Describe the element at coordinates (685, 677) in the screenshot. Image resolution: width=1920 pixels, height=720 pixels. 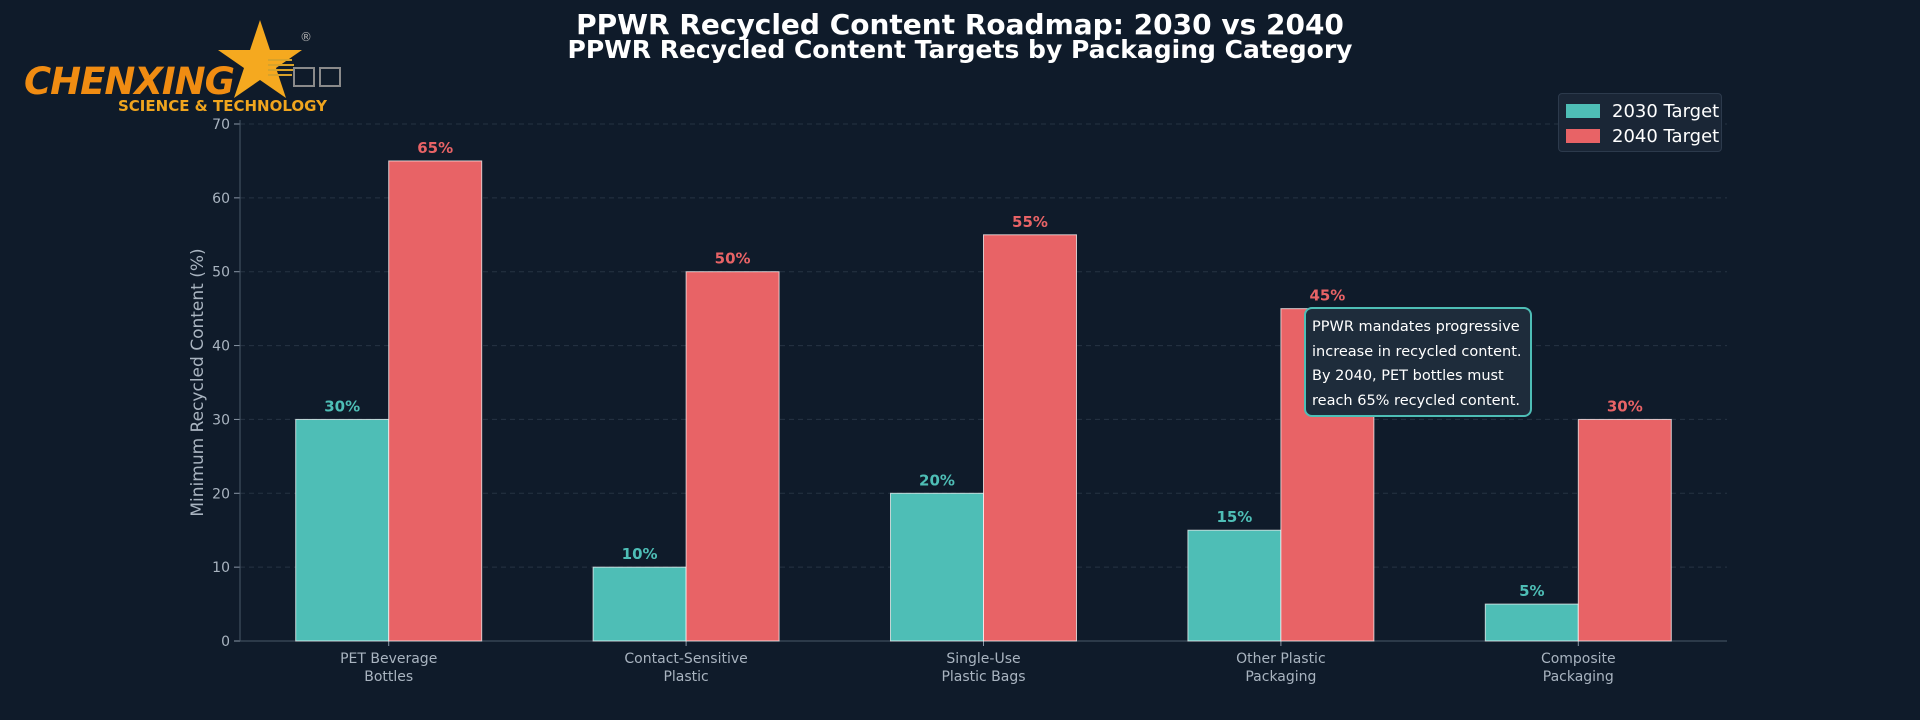
I see `x-tick-label: Plastic` at that location.